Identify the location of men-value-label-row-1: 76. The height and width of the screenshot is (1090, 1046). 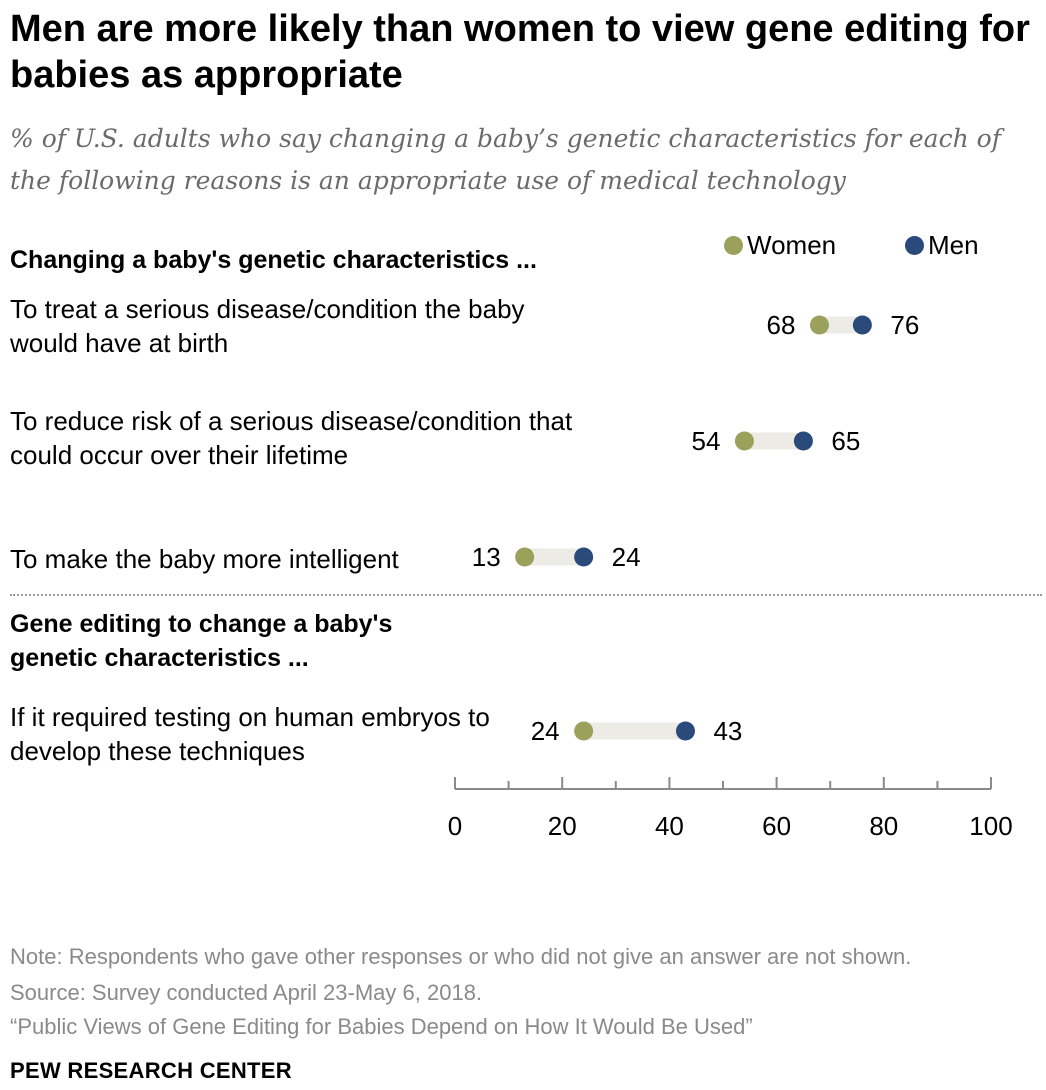
(904, 325).